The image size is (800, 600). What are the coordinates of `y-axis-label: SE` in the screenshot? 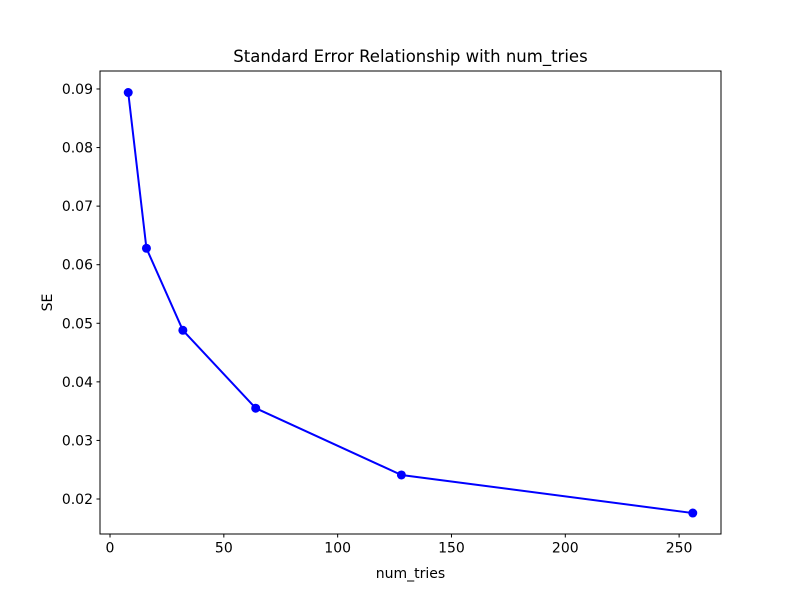 It's located at (48, 303).